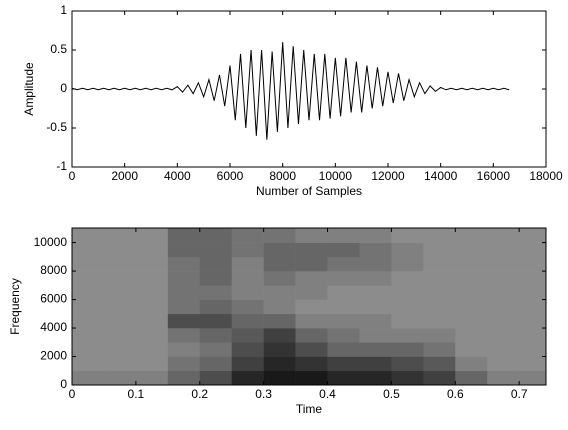  I want to click on x-tick-label: 4000, so click(177, 176).